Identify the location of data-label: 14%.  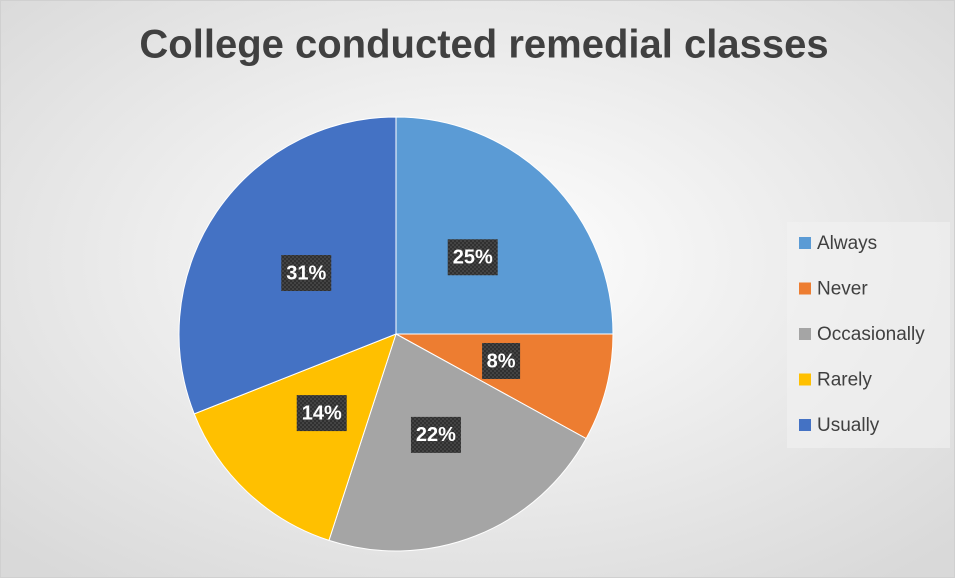
(322, 413).